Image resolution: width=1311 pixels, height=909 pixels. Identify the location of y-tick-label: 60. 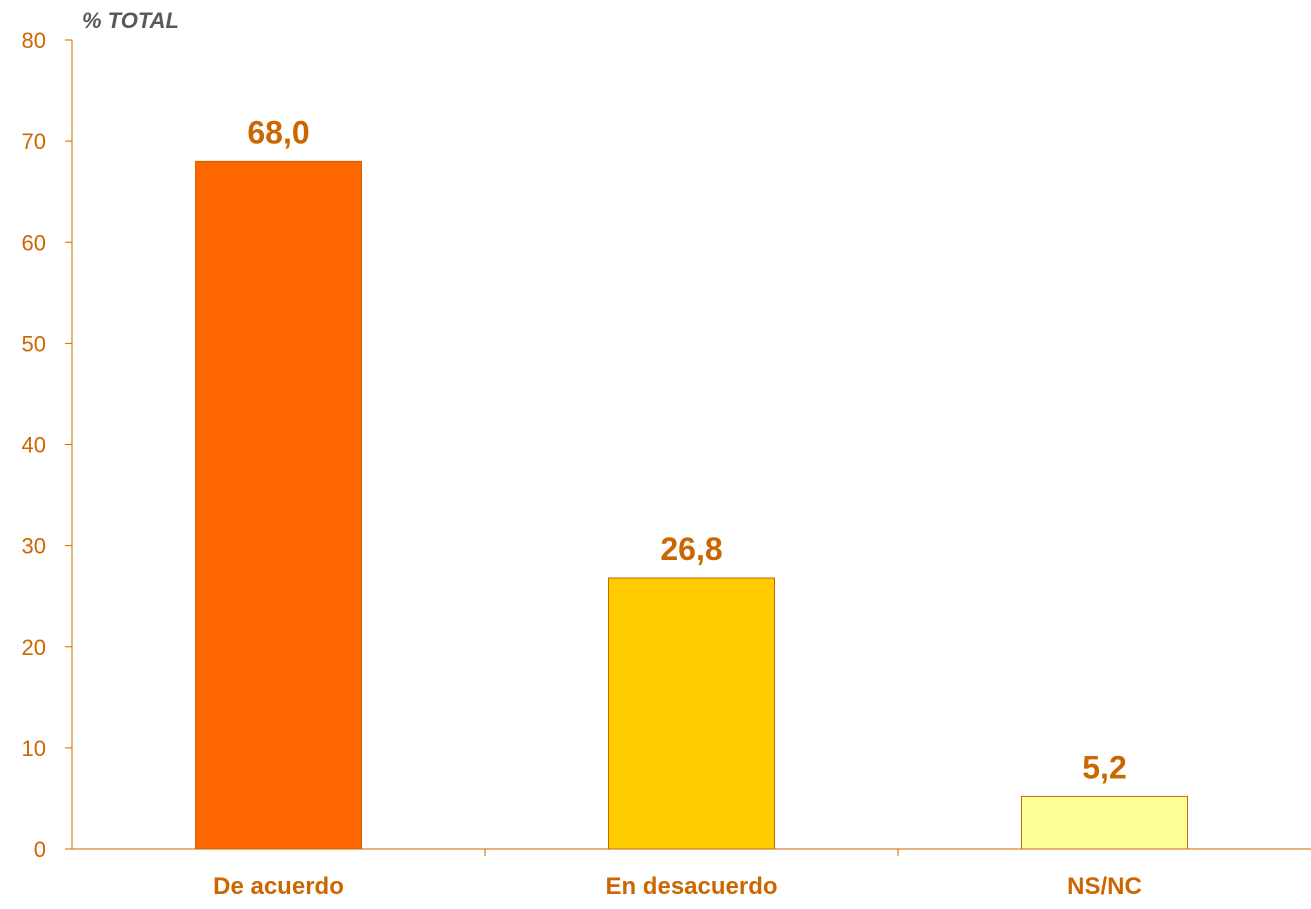
(34, 242).